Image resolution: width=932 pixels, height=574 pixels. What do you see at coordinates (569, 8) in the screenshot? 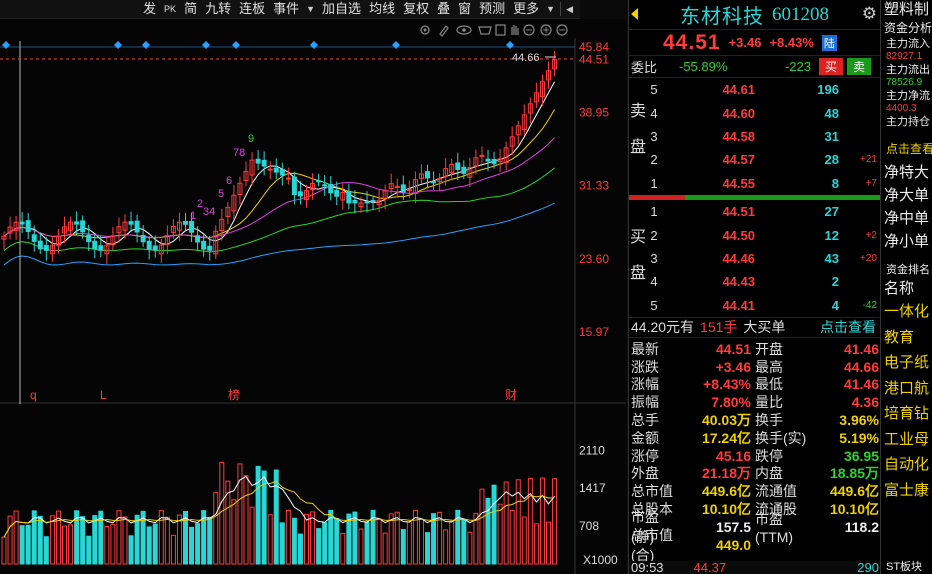
I see `toolbar-collapse-icon: ◀` at bounding box center [569, 8].